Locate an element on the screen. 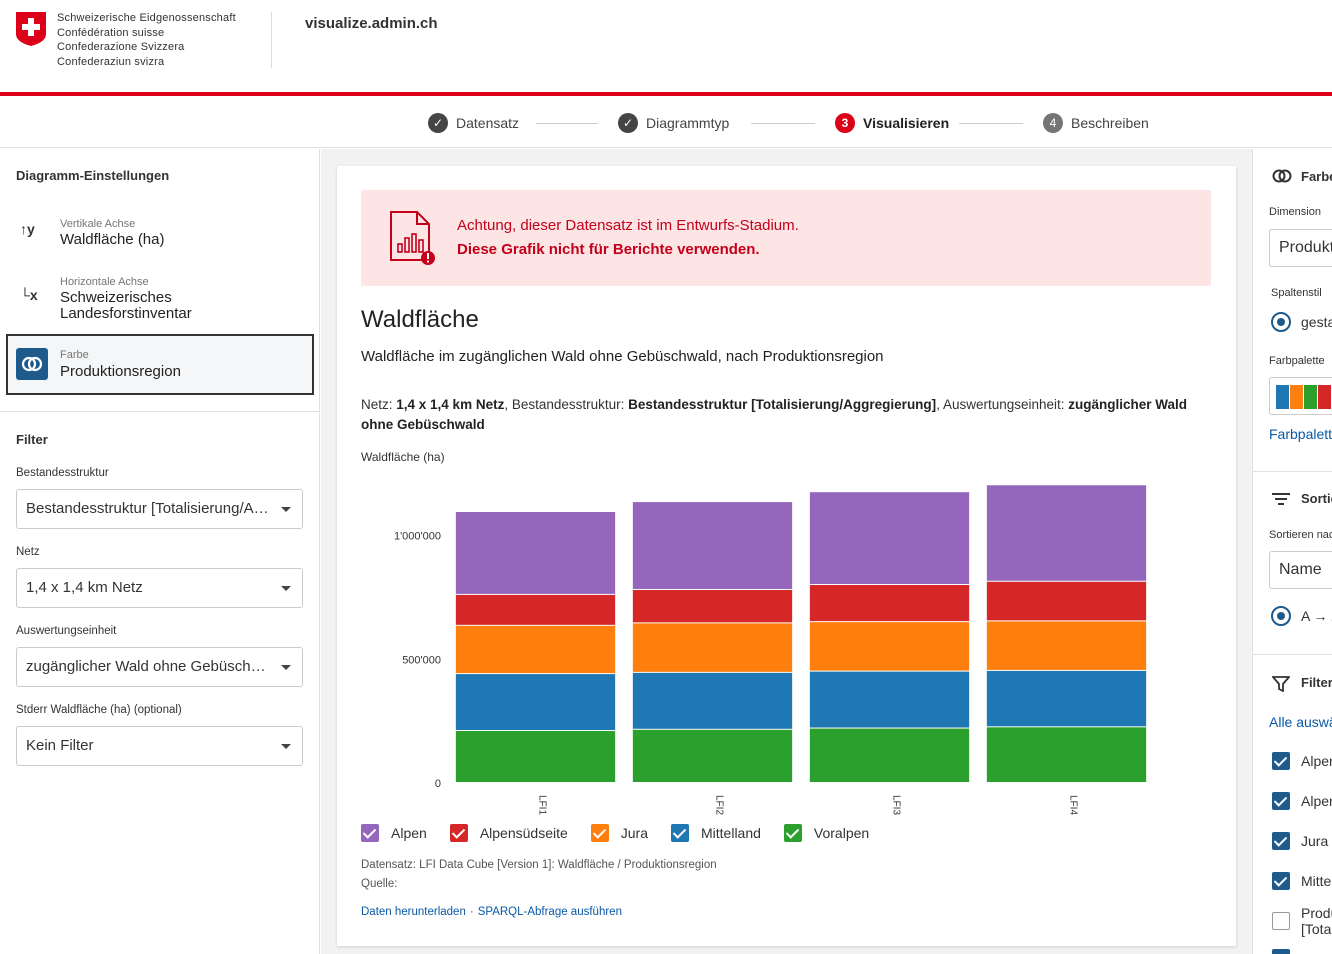  legend-label: Alpen is located at coordinates (409, 833).